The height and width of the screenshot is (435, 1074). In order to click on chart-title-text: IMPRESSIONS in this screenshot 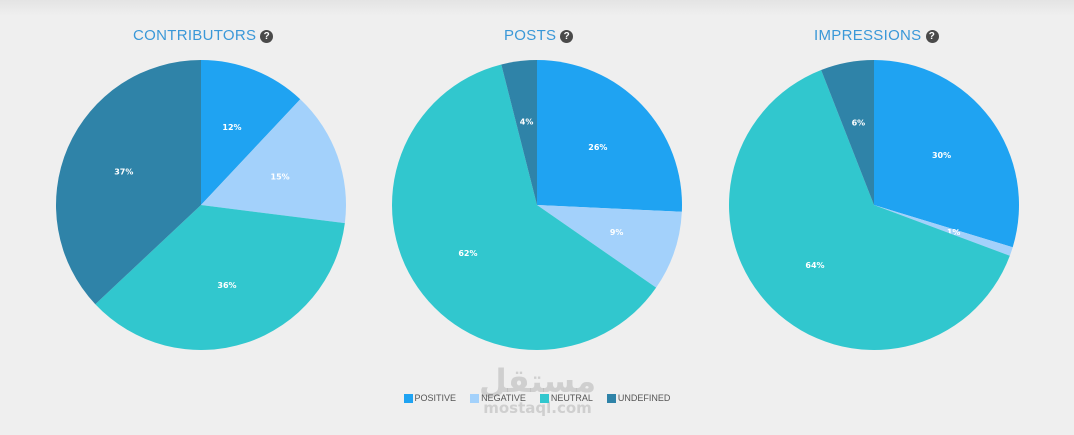, I will do `click(868, 35)`.